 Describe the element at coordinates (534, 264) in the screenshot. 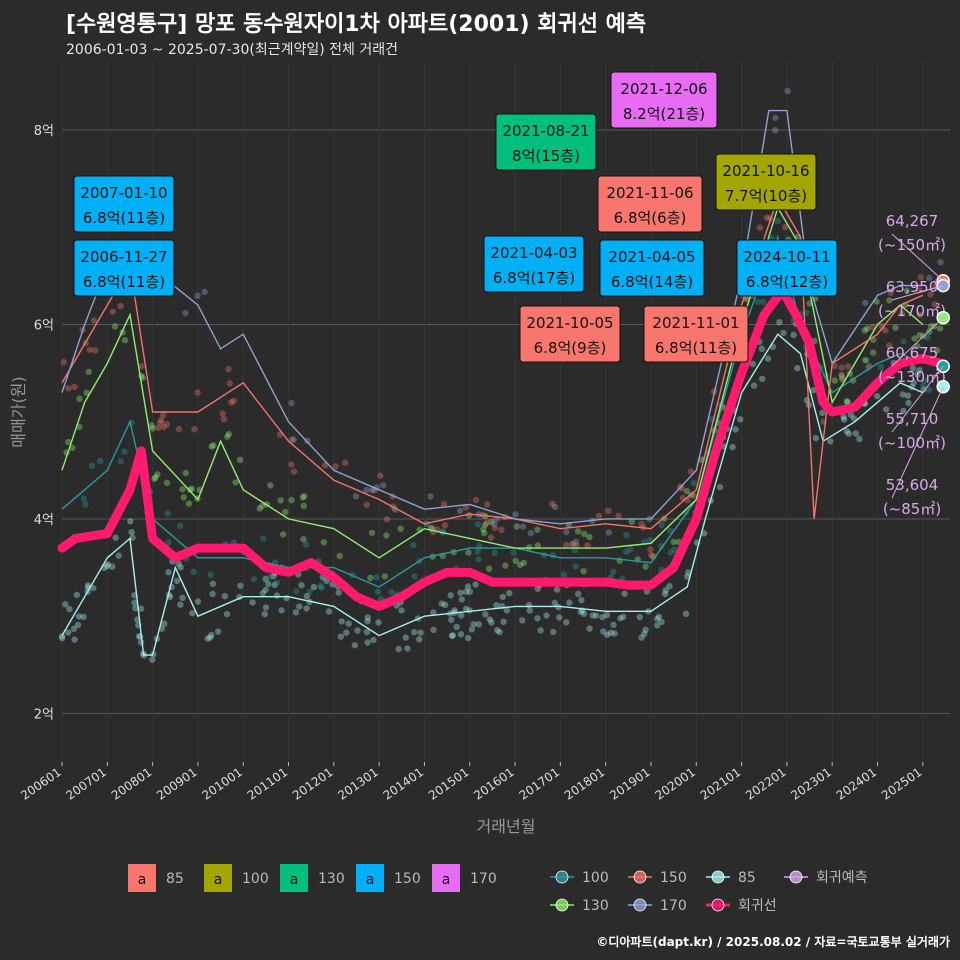

I see `label-box-bg` at that location.